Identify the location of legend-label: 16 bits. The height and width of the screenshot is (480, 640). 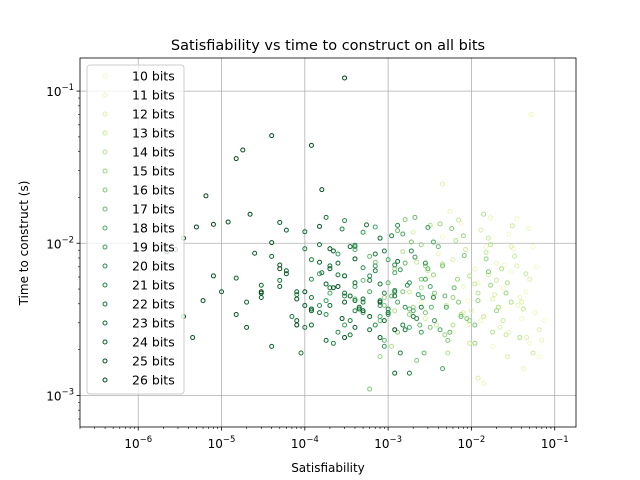
(153, 190).